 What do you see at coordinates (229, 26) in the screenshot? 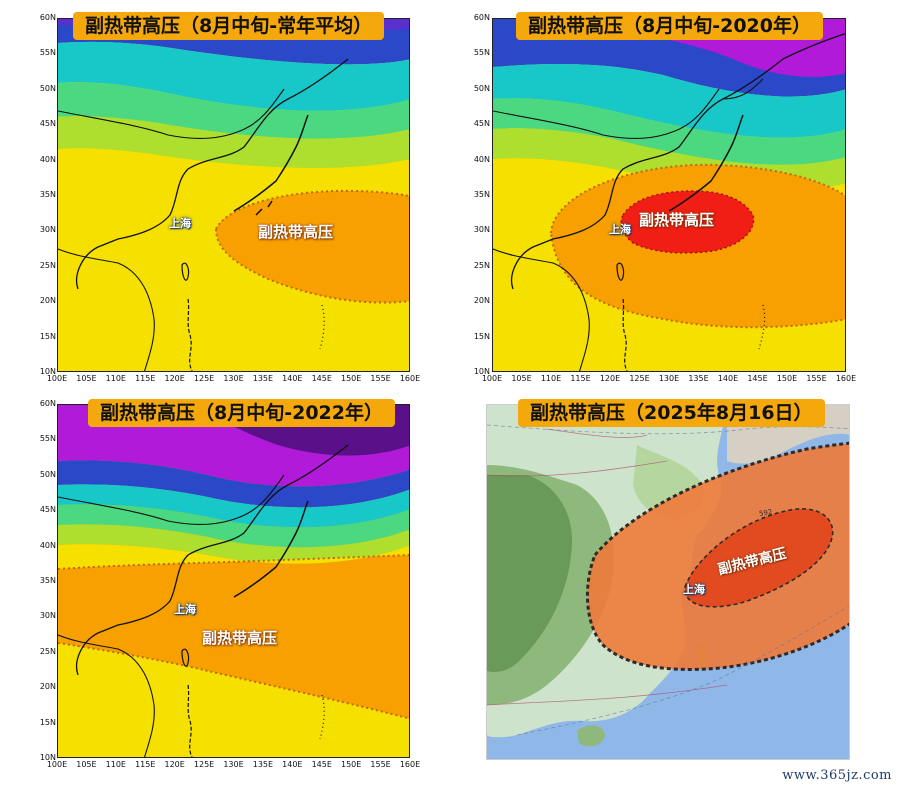
I see `panel-title: 副热带高压（8月中旬-常年平均）` at bounding box center [229, 26].